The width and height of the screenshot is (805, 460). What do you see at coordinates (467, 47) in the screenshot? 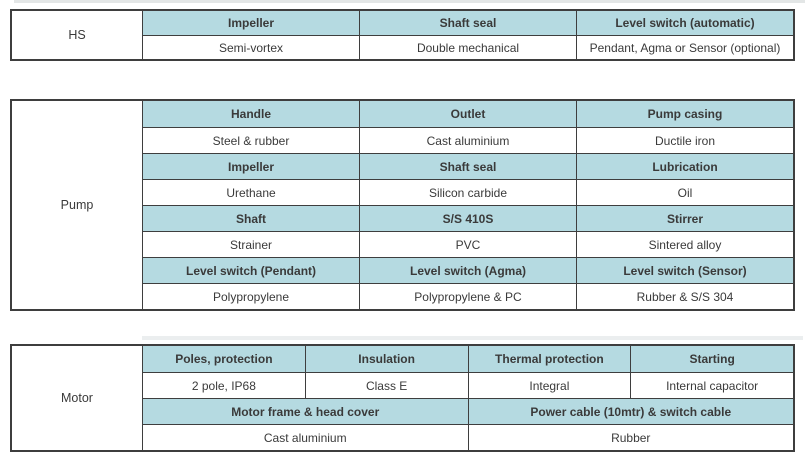
I see `value-cell: Double mechanical` at bounding box center [467, 47].